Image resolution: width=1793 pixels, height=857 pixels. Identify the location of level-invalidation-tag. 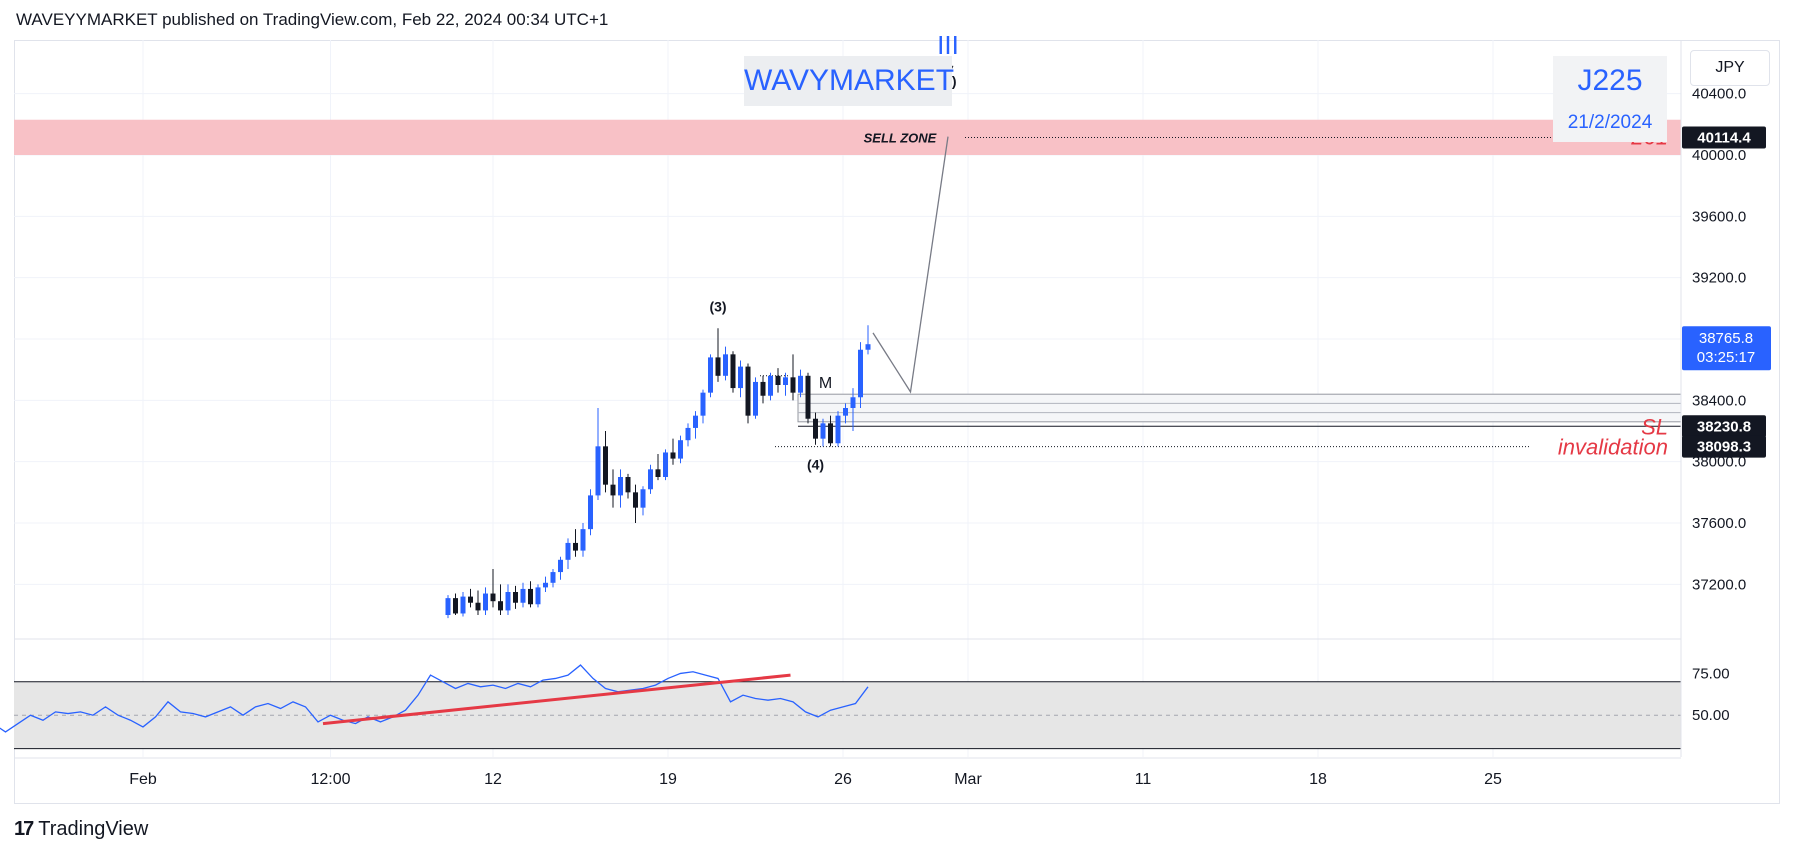
(1724, 446).